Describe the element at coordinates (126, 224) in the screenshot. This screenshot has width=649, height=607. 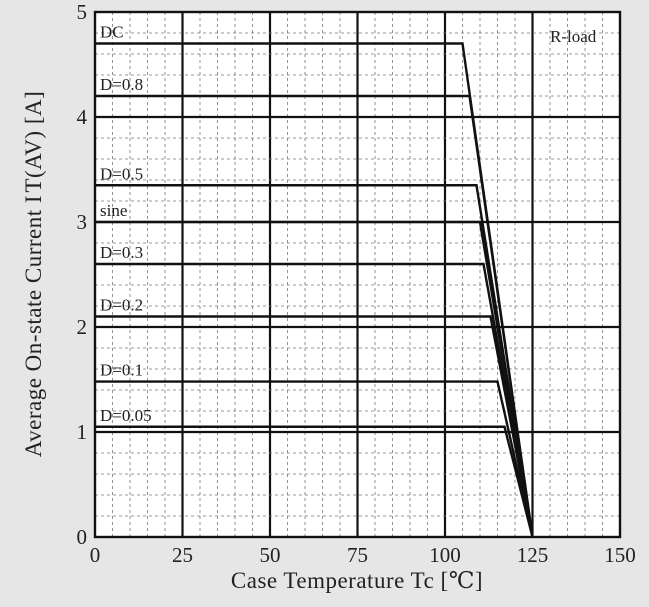
I see `curve-labels: DC D=0.8 D=0.5 sine D=0.3 D=0.2 D=0.1 D=0.05` at that location.